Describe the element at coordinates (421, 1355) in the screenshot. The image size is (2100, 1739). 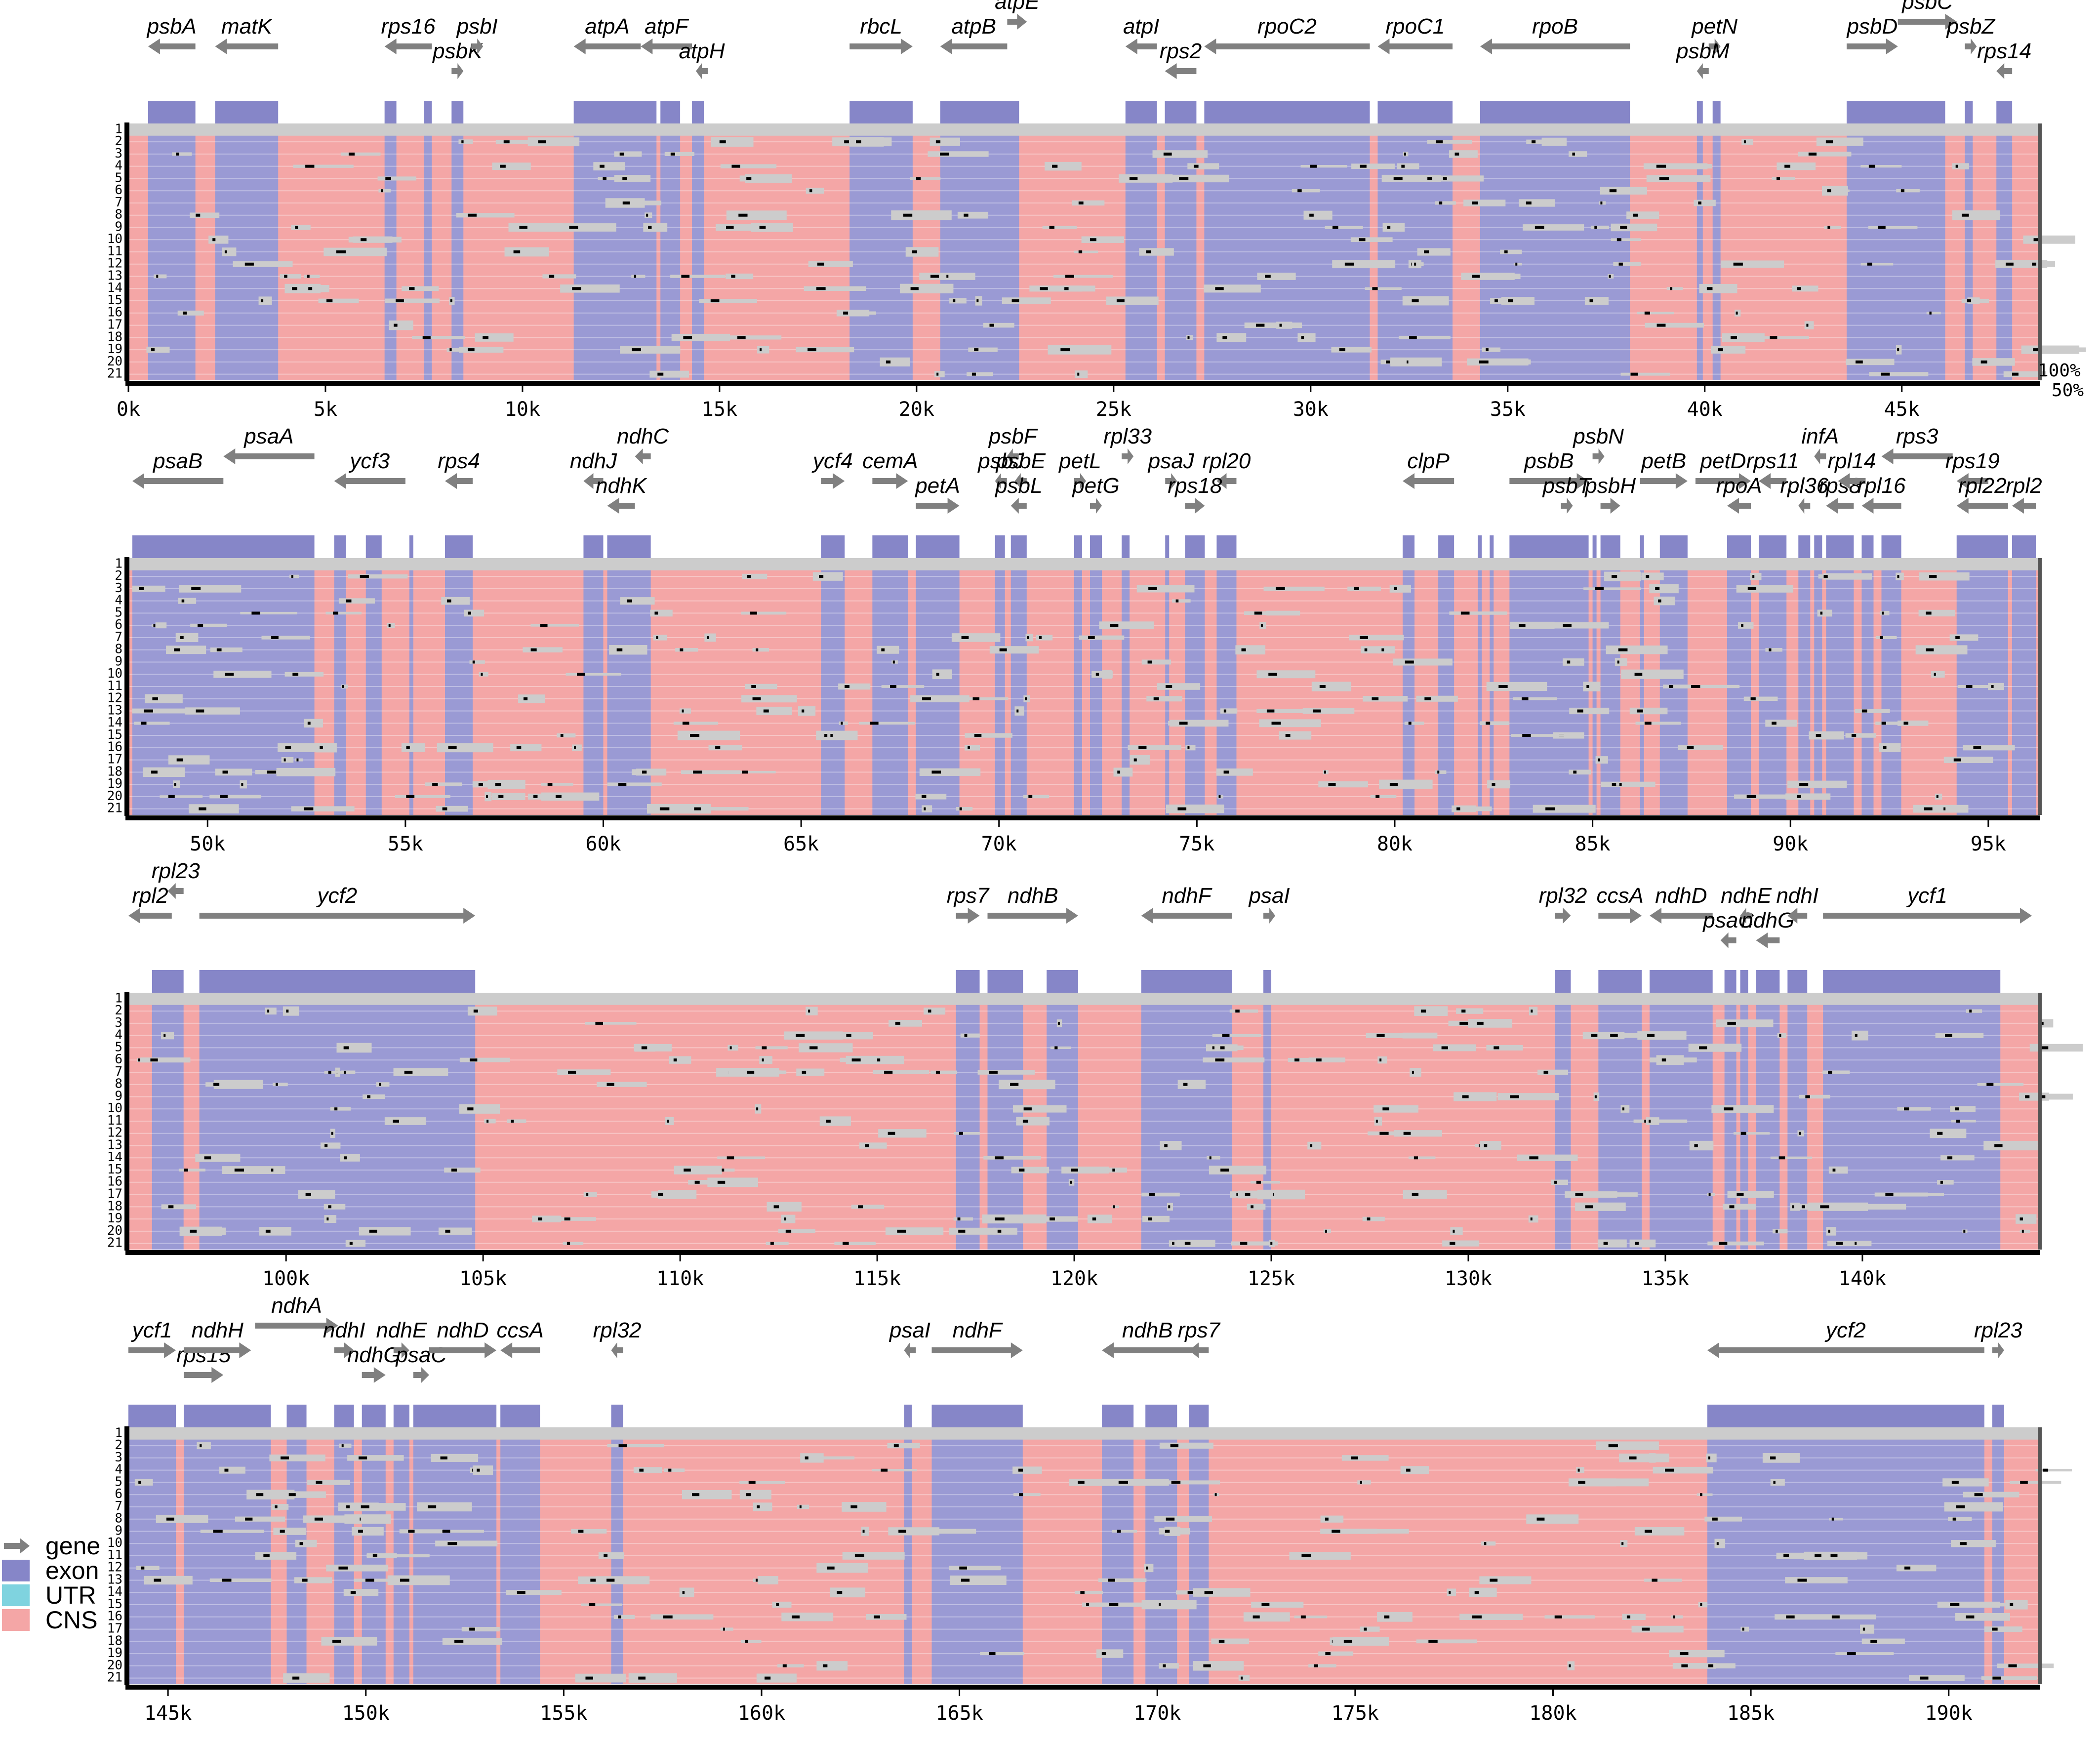
I see `gene-label-psaC: psaC` at that location.